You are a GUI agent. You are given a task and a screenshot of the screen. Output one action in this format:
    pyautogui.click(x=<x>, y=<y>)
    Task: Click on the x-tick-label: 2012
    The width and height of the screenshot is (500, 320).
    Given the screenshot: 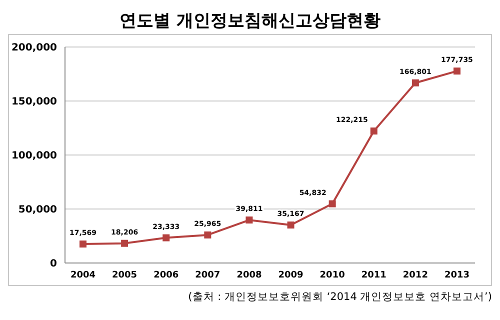 What is the action you would take?
    pyautogui.click(x=415, y=275)
    